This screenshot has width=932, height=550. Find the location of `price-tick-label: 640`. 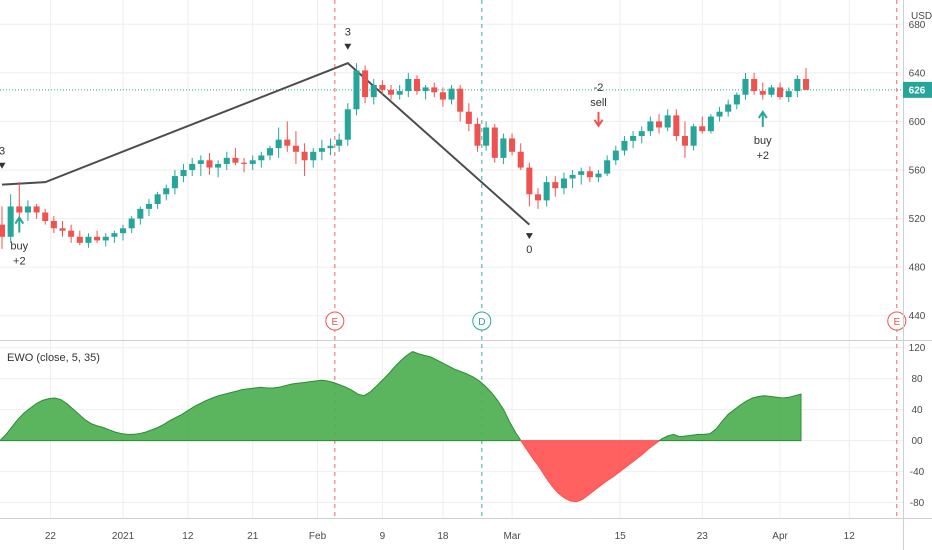

price-tick-label: 640 is located at coordinates (917, 73).